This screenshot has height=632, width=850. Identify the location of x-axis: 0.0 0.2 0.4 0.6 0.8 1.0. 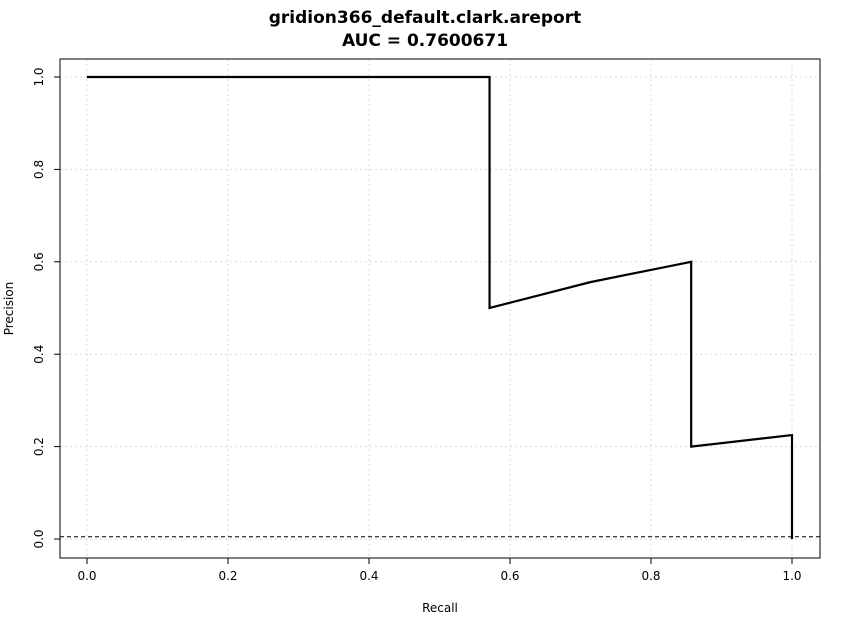
(439, 570).